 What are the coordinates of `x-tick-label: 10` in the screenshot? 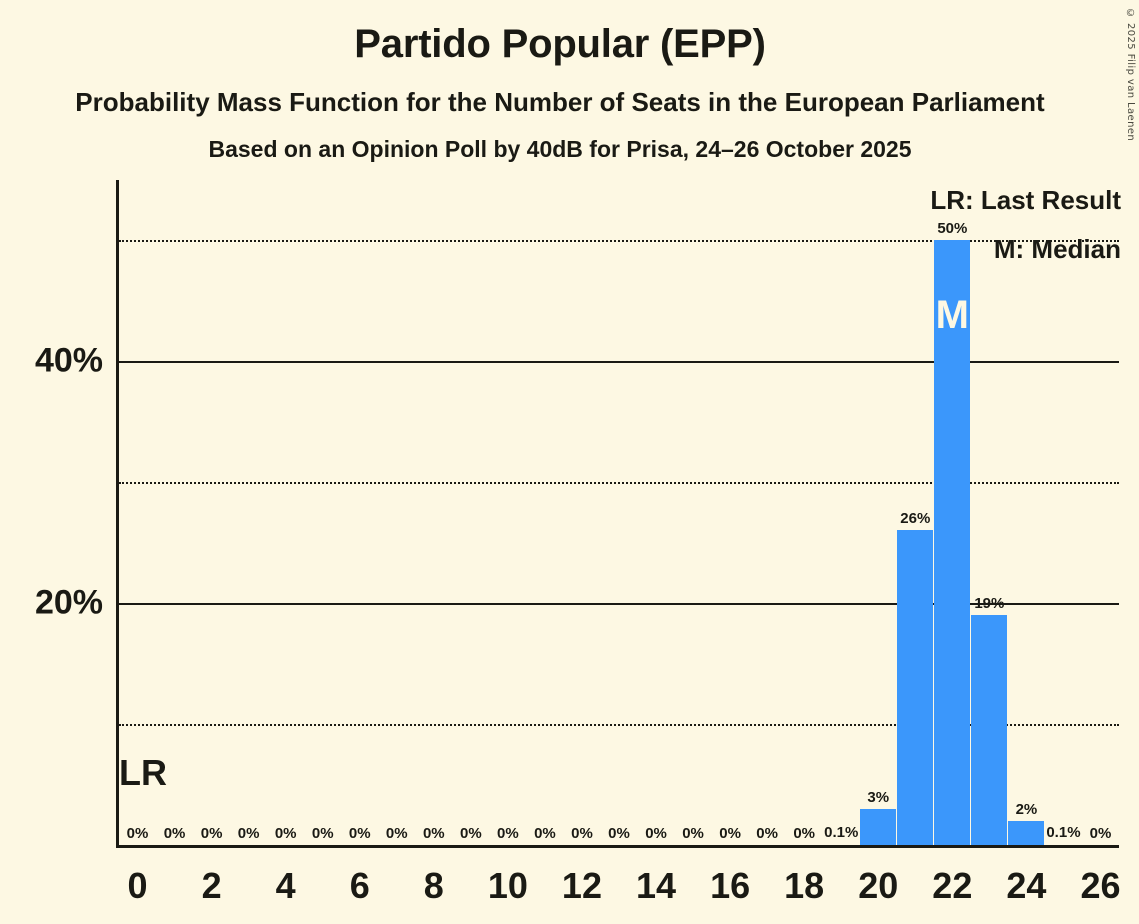 It's located at (507, 885).